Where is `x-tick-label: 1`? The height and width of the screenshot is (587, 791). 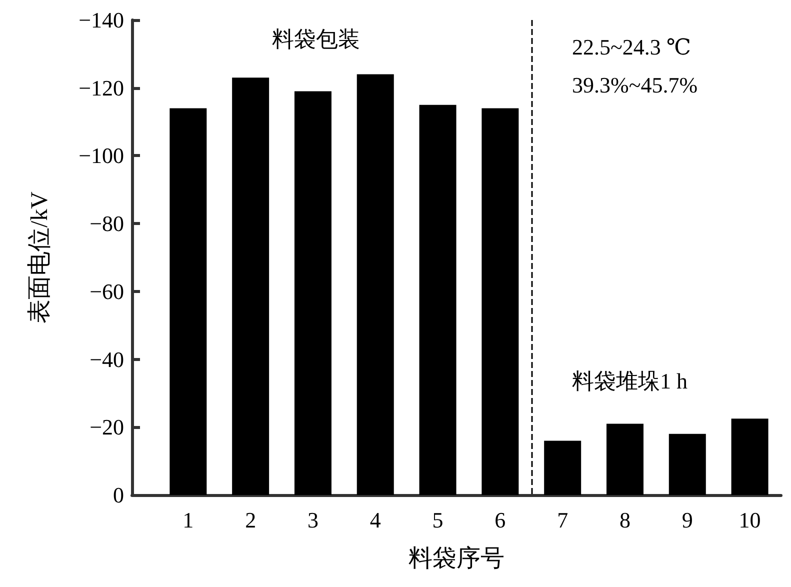
x-tick-label: 1 is located at coordinates (188, 520).